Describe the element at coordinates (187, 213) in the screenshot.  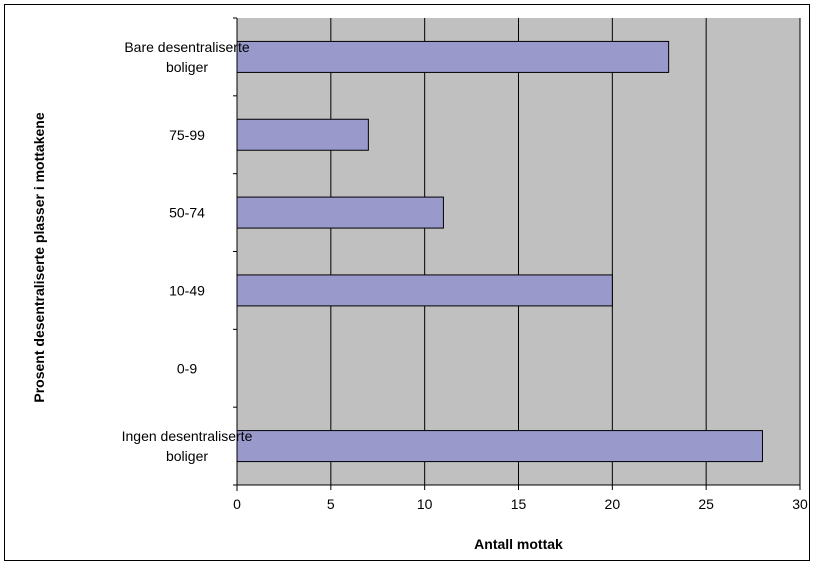
I see `y-tick-label: 50-74` at that location.